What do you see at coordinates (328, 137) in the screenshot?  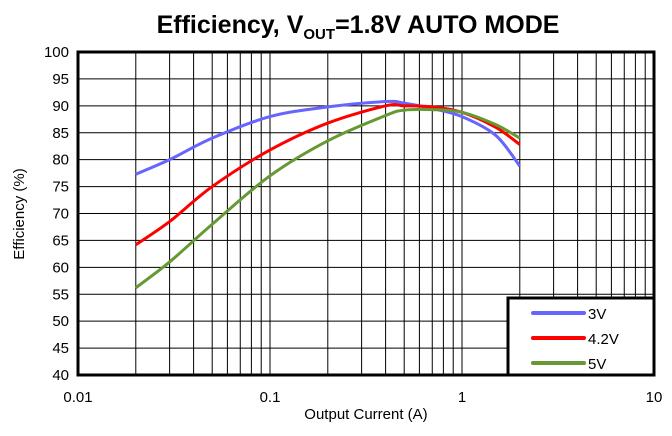 I see `series-line-3V` at bounding box center [328, 137].